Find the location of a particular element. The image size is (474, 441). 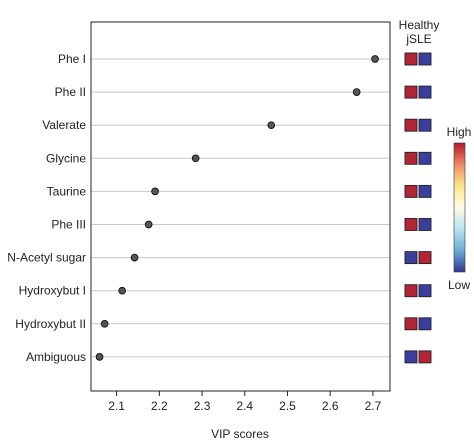

category-label: Taurine is located at coordinates (67, 191).